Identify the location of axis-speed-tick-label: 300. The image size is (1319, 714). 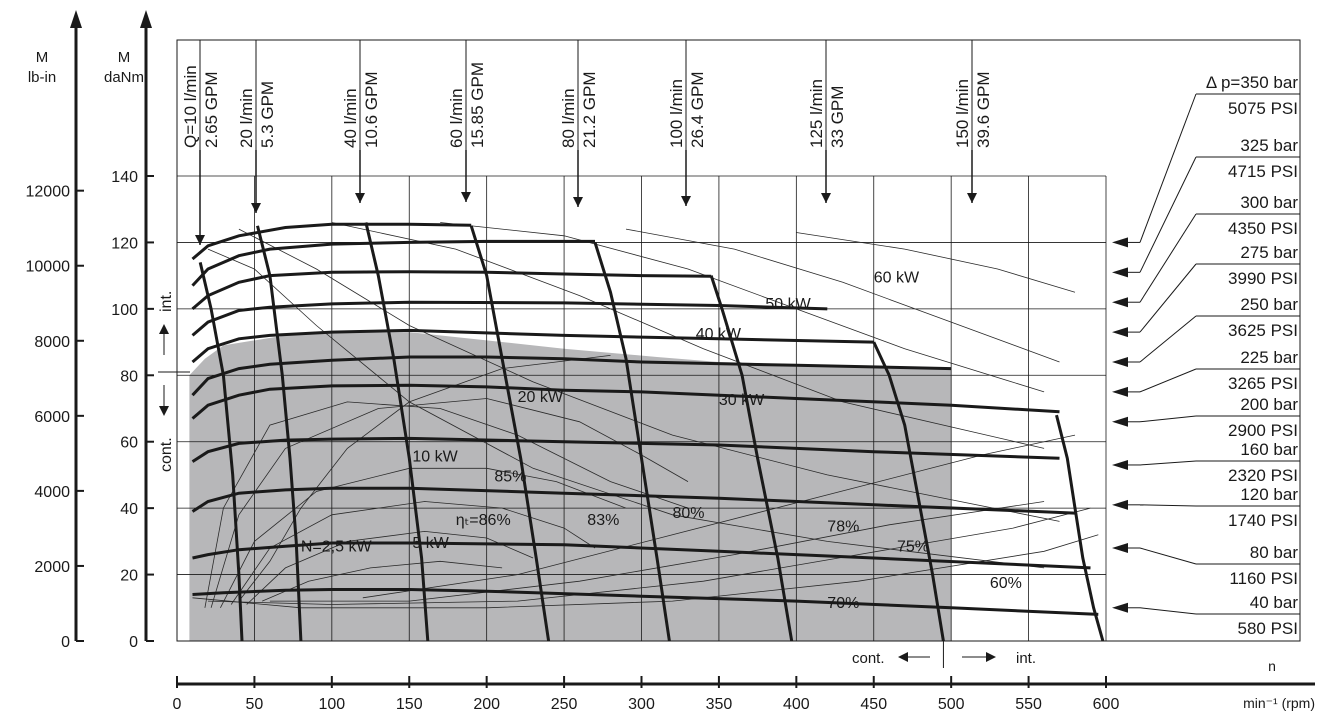
(641, 704).